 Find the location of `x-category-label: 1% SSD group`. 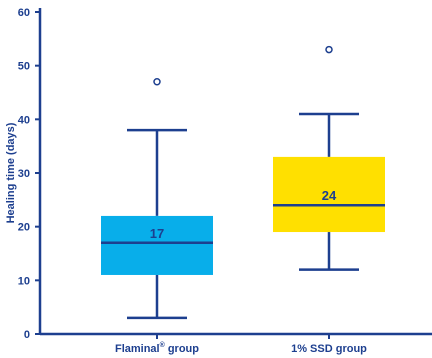

x-category-label: 1% SSD group is located at coordinates (329, 349).